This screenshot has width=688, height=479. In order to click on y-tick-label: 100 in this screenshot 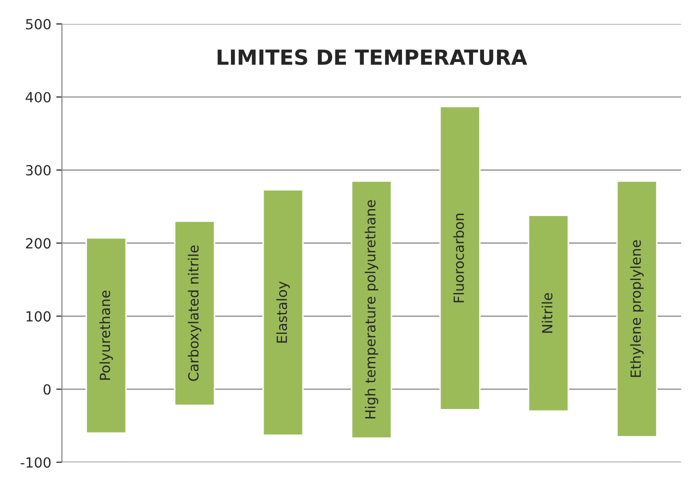, I will do `click(38, 316)`.